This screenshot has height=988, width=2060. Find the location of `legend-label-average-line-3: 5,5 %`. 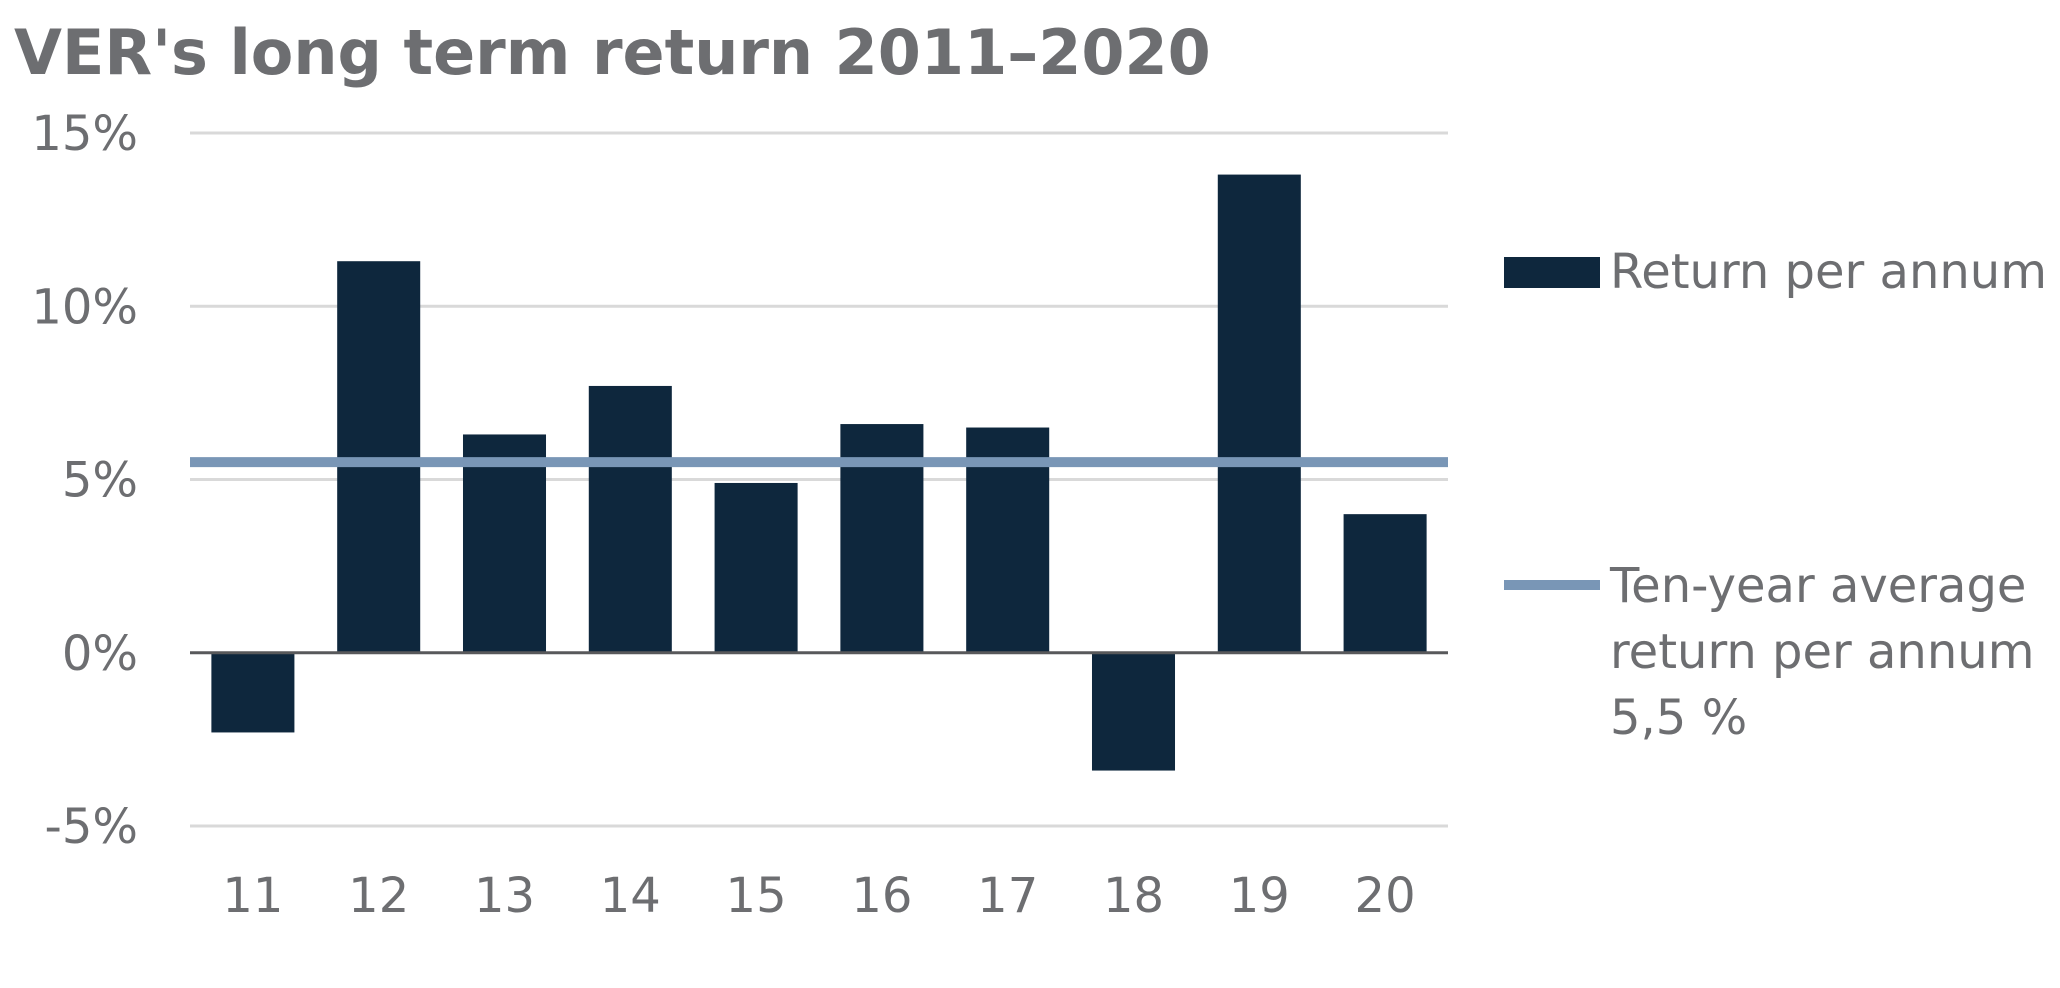

legend-label-average-line-3: 5,5 % is located at coordinates (1678, 718).